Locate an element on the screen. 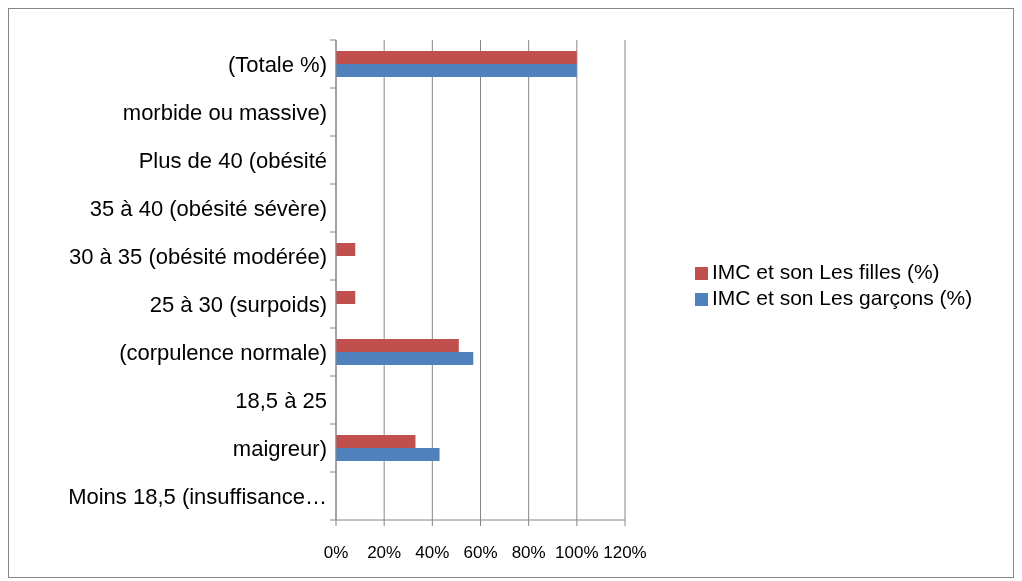  y-tick-label: (Totale %) is located at coordinates (277, 64).